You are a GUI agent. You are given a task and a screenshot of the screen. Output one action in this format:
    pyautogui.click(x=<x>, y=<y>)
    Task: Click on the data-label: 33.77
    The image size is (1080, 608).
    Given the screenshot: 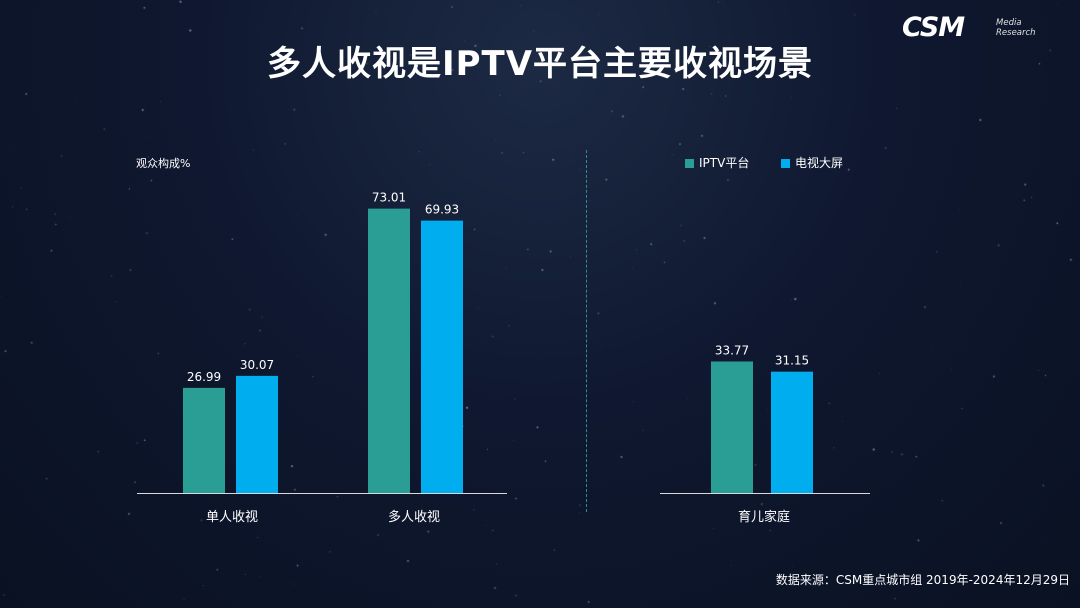 What is the action you would take?
    pyautogui.click(x=732, y=350)
    